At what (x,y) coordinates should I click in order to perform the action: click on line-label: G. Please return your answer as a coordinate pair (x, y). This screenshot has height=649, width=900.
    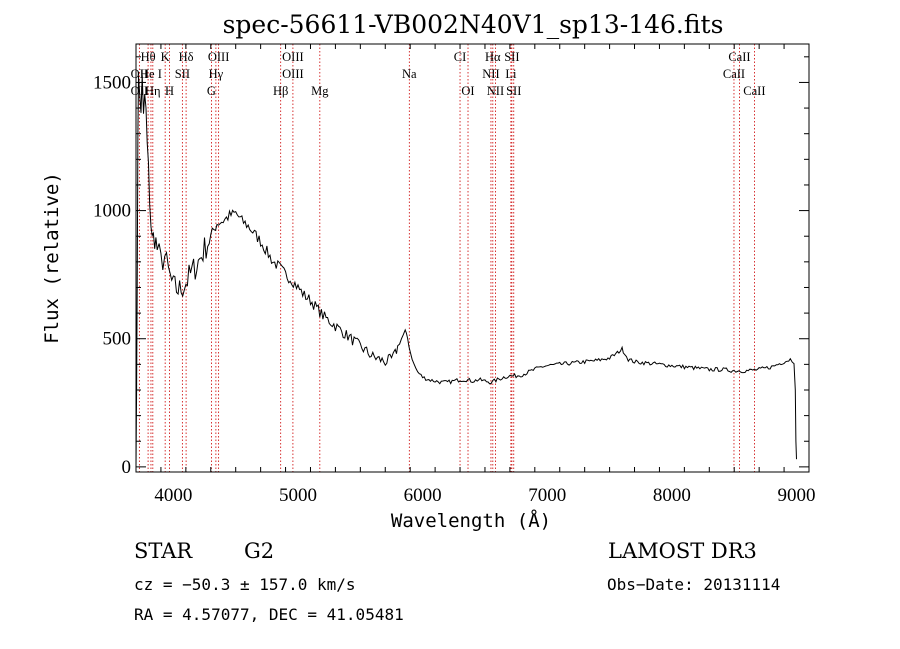
    Looking at the image, I should click on (211, 91).